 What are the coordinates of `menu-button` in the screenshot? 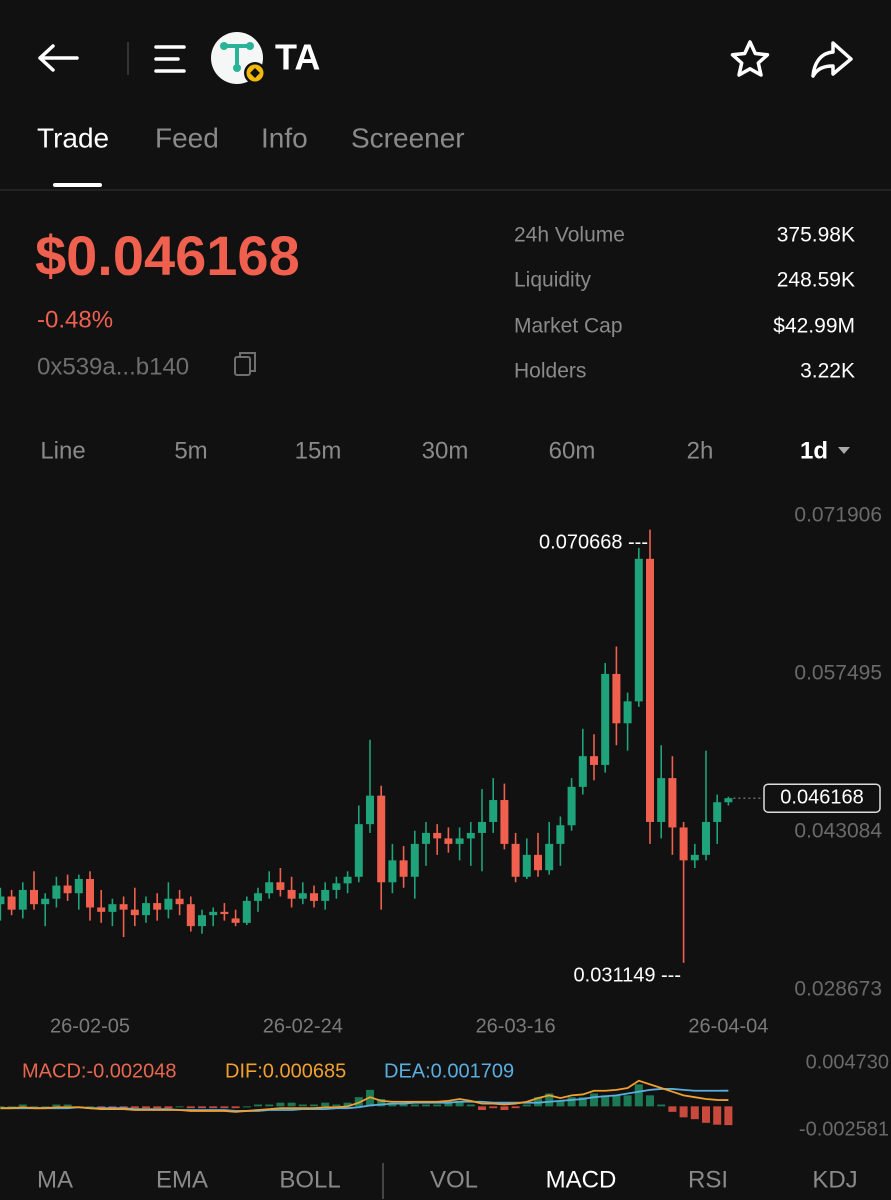 It's located at (170, 59).